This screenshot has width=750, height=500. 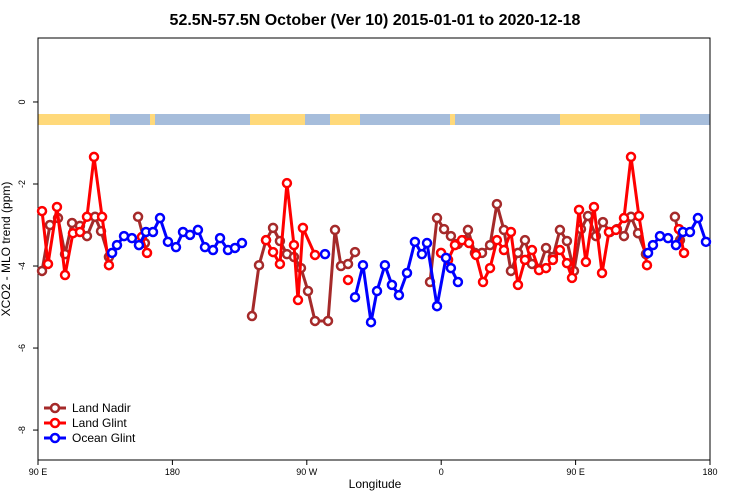 What do you see at coordinates (104, 438) in the screenshot?
I see `legend-label: Ocean Glint` at bounding box center [104, 438].